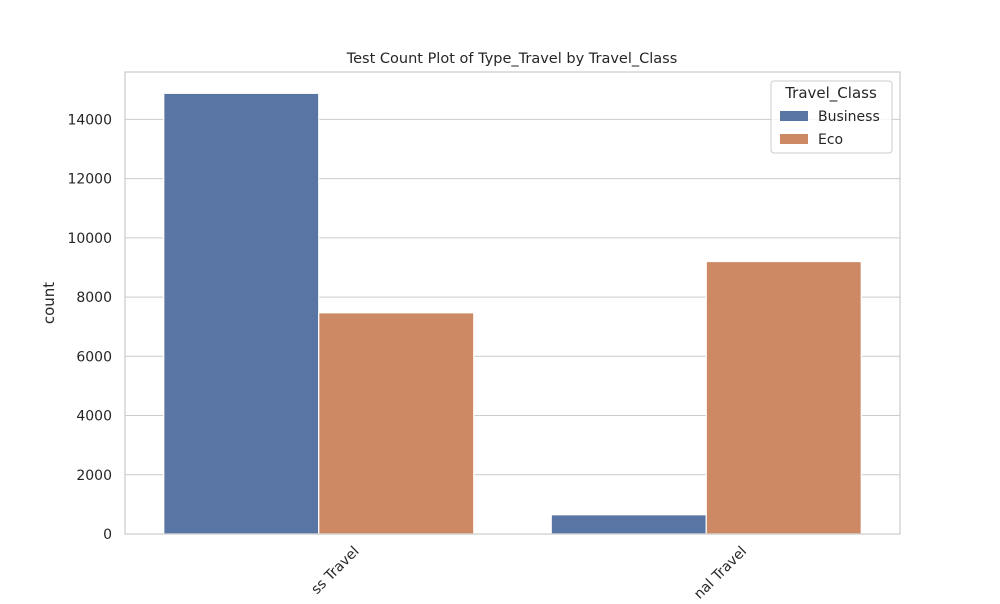 The image size is (1000, 604). Describe the element at coordinates (720, 572) in the screenshot. I see `x-tick-label: nal Travel` at that location.